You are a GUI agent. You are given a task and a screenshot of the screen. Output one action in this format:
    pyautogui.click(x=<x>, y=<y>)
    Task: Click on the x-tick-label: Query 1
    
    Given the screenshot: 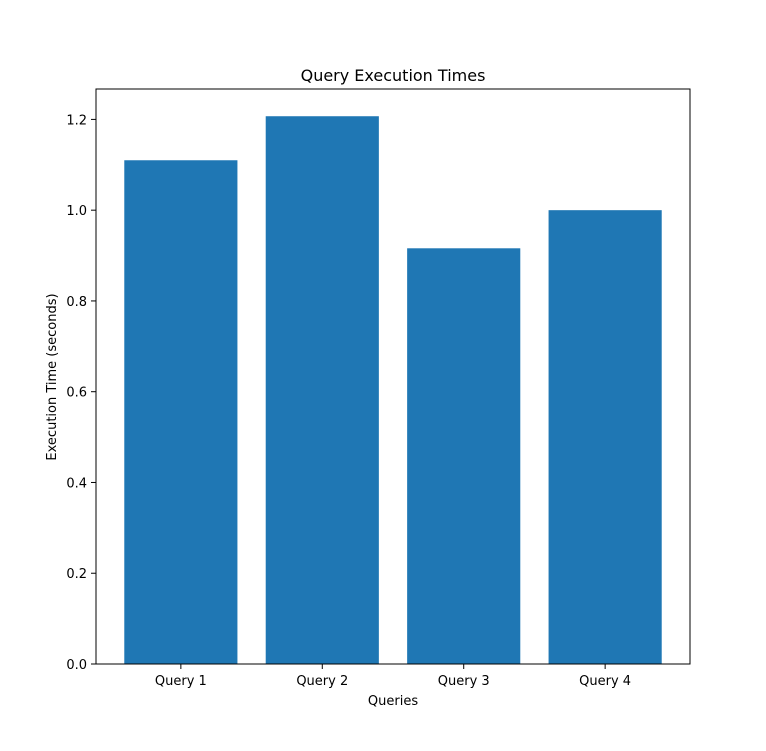 What is the action you would take?
    pyautogui.click(x=181, y=681)
    